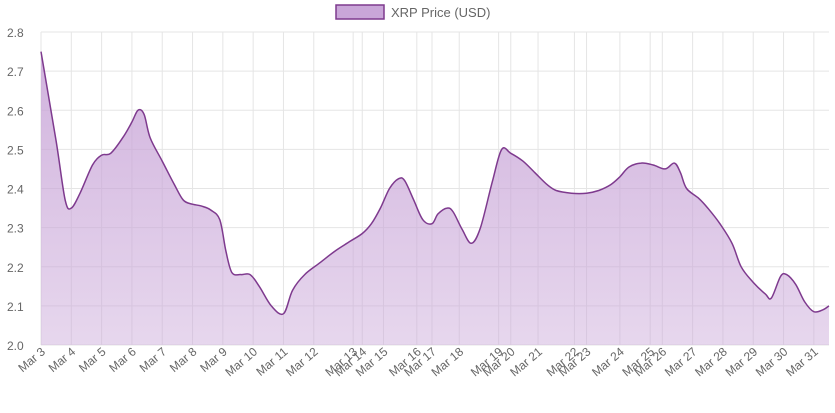 The height and width of the screenshot is (413, 835). I want to click on x-tick-label: Mar 7, so click(153, 359).